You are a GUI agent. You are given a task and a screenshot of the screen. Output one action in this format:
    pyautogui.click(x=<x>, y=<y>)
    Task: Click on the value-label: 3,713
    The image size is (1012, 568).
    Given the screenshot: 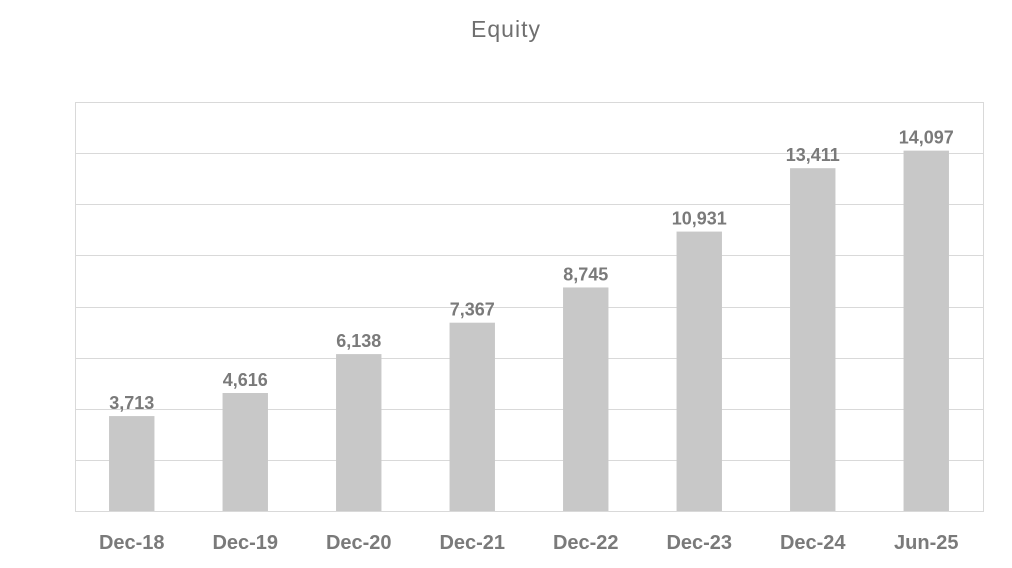 What is the action you would take?
    pyautogui.click(x=131, y=403)
    